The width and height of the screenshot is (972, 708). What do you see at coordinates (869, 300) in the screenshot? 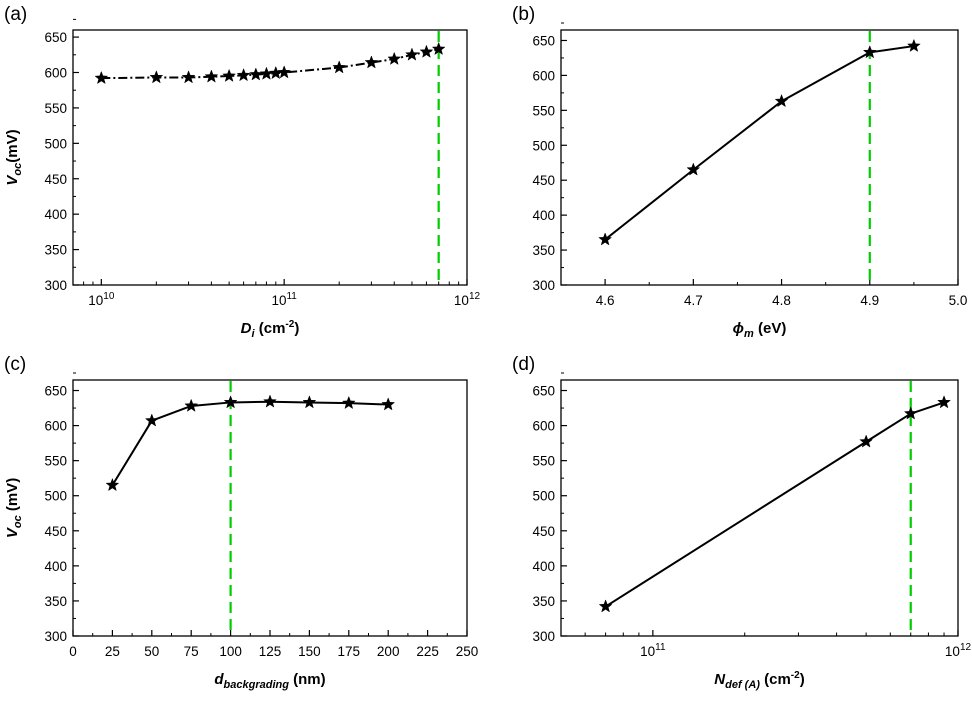
I see `x-tick-label: 4.9` at bounding box center [869, 300].